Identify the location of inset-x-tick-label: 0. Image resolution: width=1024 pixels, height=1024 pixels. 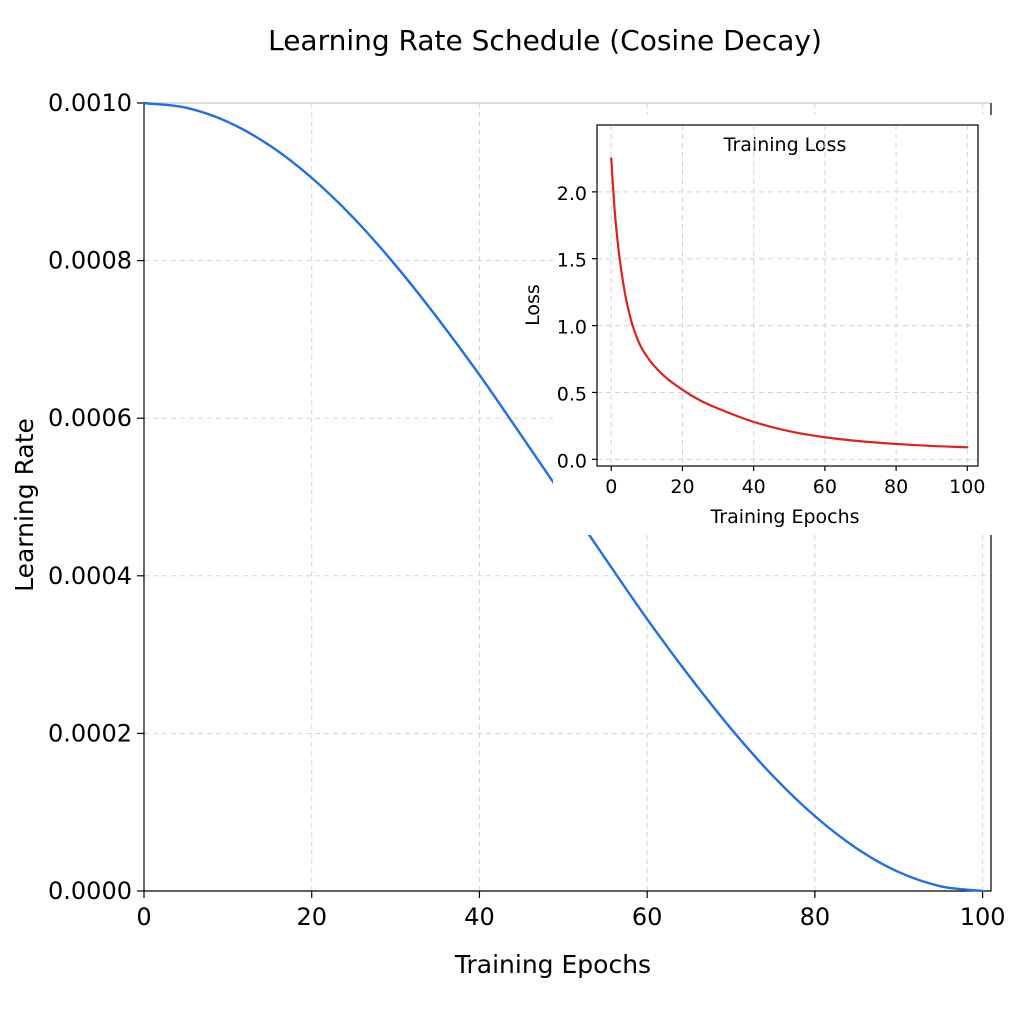
(611, 487).